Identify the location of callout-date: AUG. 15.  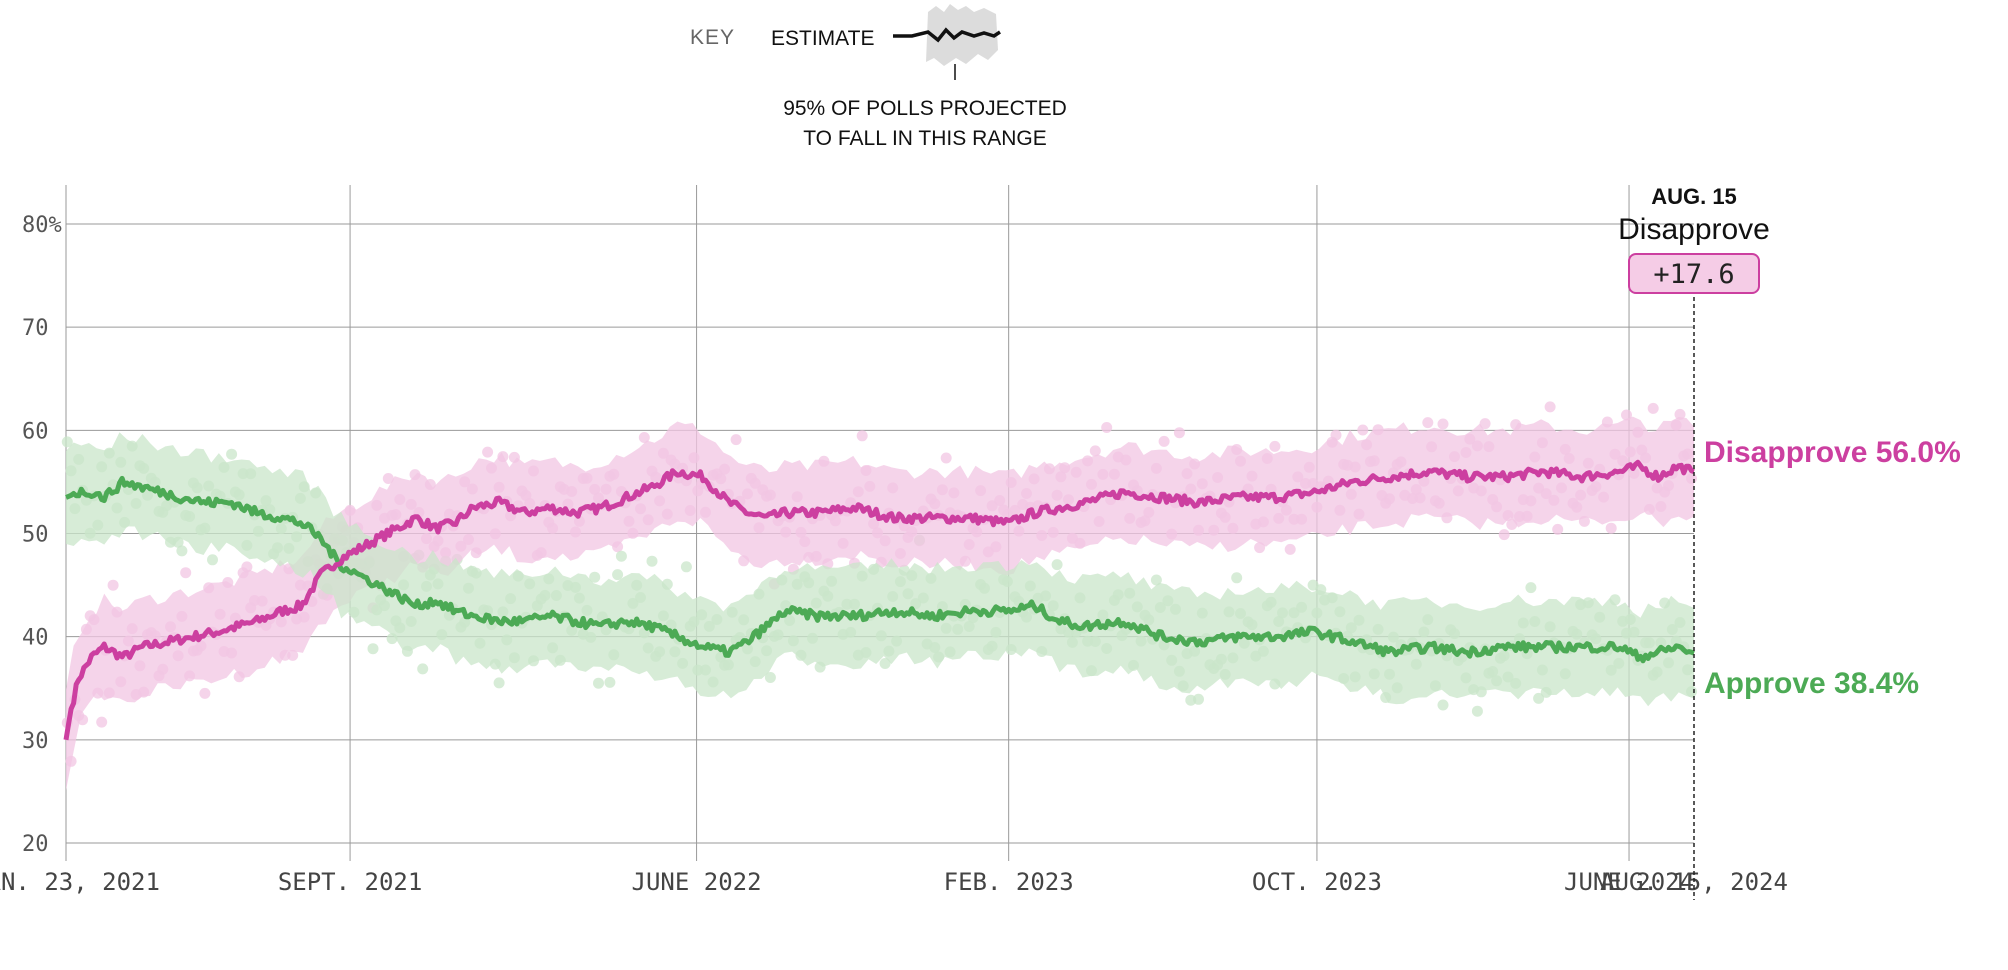
(1694, 196).